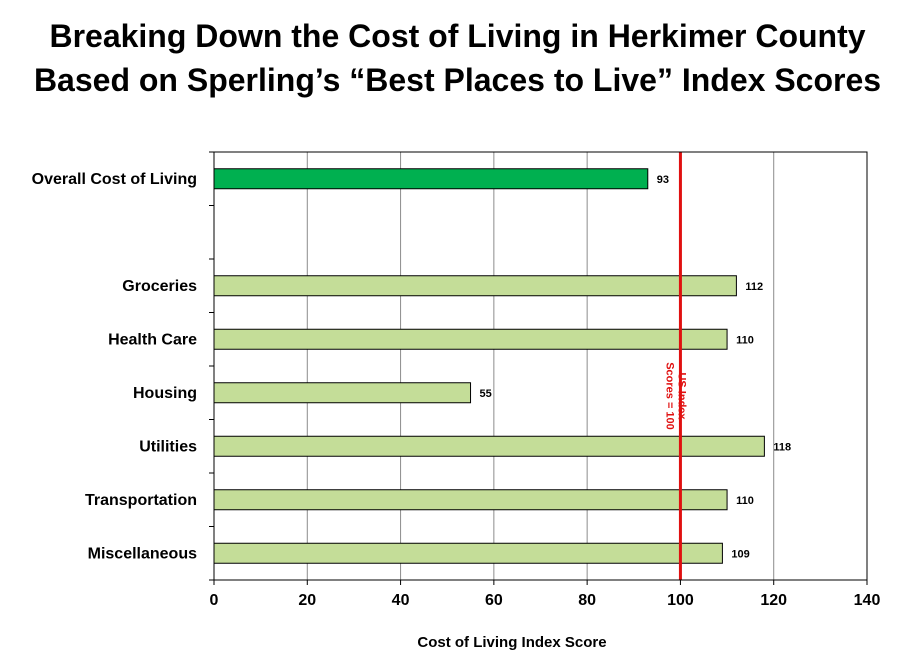 The image size is (915, 671). What do you see at coordinates (773, 600) in the screenshot?
I see `x-tick-label: 120` at bounding box center [773, 600].